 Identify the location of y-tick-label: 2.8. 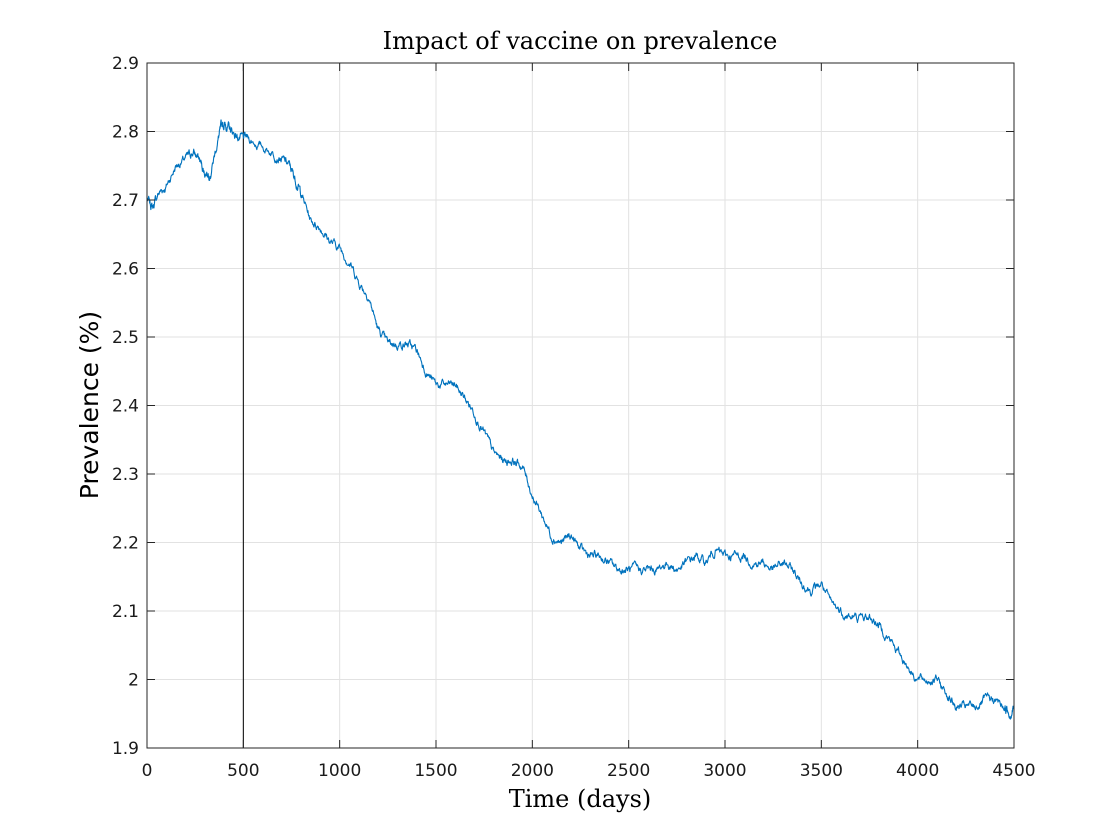
(125, 133).